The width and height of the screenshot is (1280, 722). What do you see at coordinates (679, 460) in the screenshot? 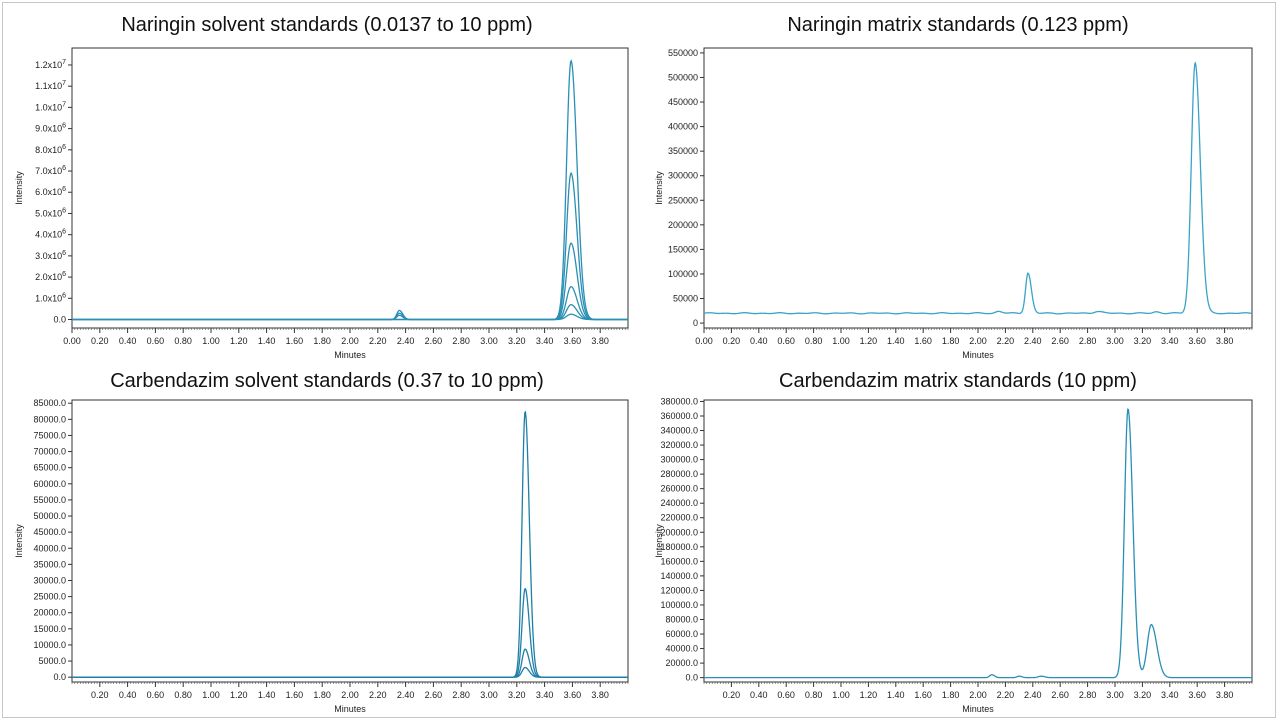
I see `y-tick-label: 300000.0` at bounding box center [679, 460].